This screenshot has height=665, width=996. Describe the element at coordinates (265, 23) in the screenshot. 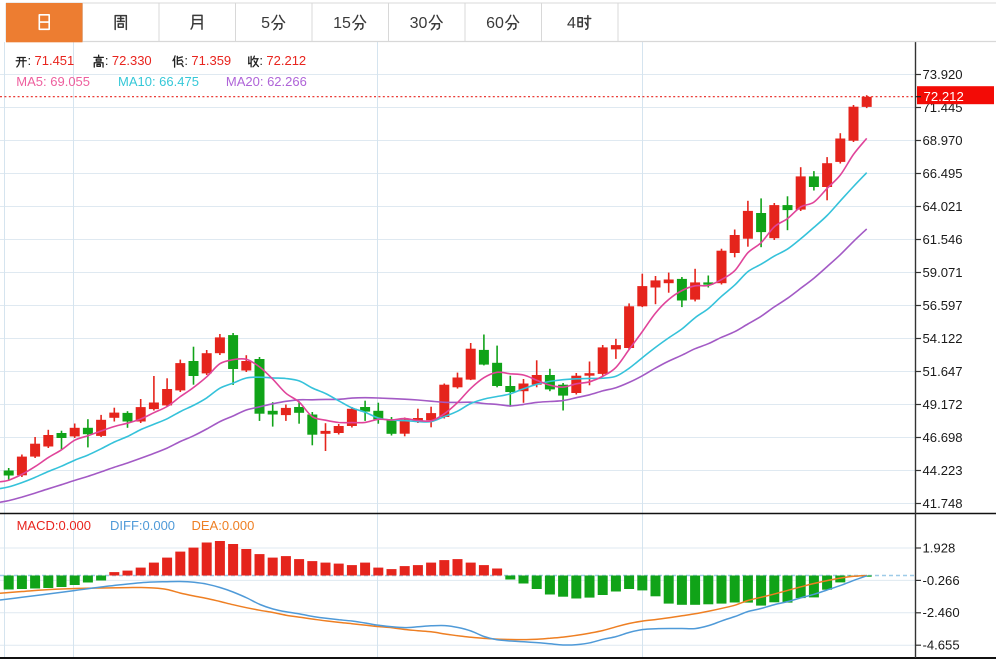

I see `svg-text: 5` at that location.